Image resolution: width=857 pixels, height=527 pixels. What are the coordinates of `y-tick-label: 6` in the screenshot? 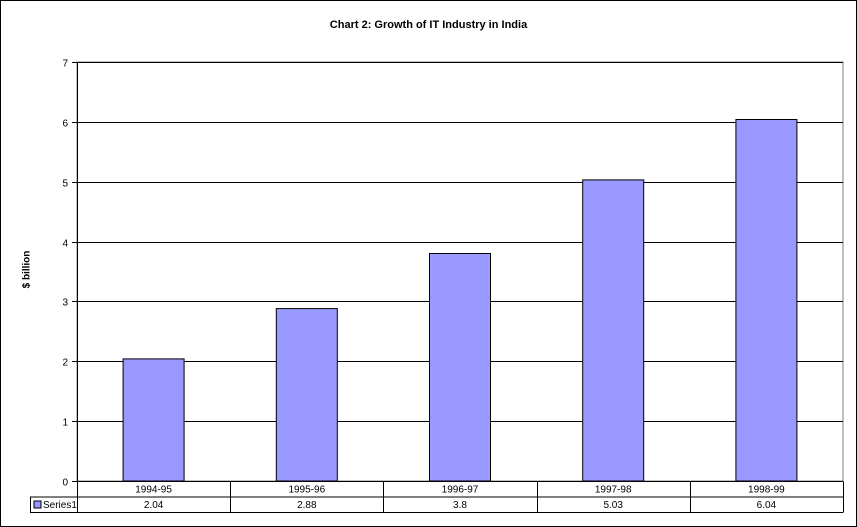 It's located at (65, 124).